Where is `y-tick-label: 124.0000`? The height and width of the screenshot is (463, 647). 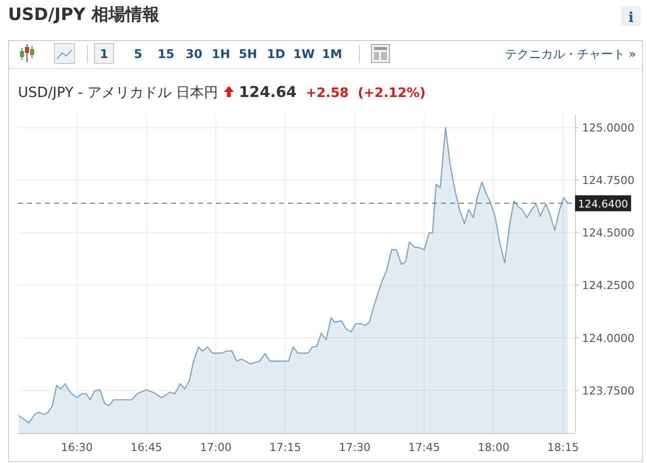
y-tick-label: 124.0000 is located at coordinates (608, 338).